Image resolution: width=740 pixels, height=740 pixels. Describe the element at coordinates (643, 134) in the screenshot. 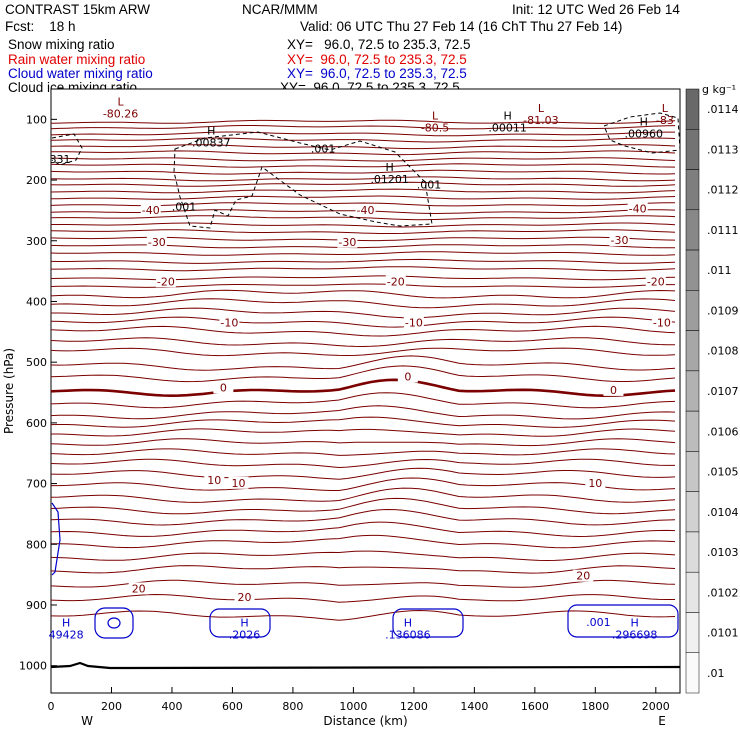

I see `extremum-value-label: .00960` at that location.